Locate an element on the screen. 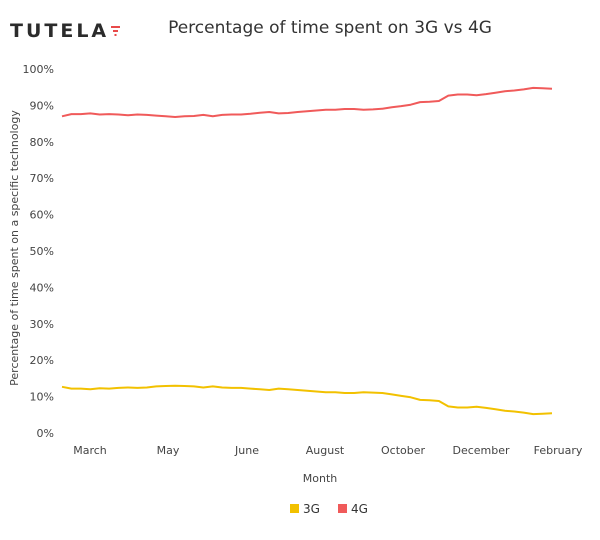 Image resolution: width=600 pixels, height=540 pixels. series-line-4g is located at coordinates (307, 102).